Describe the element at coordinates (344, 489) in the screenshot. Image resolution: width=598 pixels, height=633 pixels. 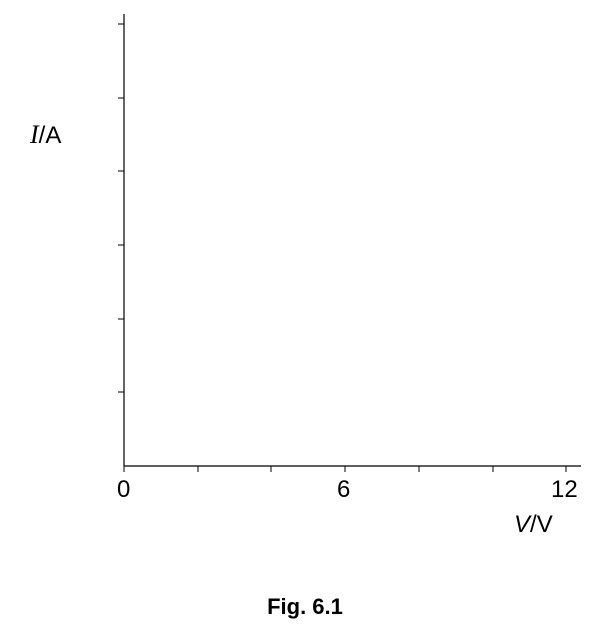
I see `x-tick-label-6: 6` at that location.